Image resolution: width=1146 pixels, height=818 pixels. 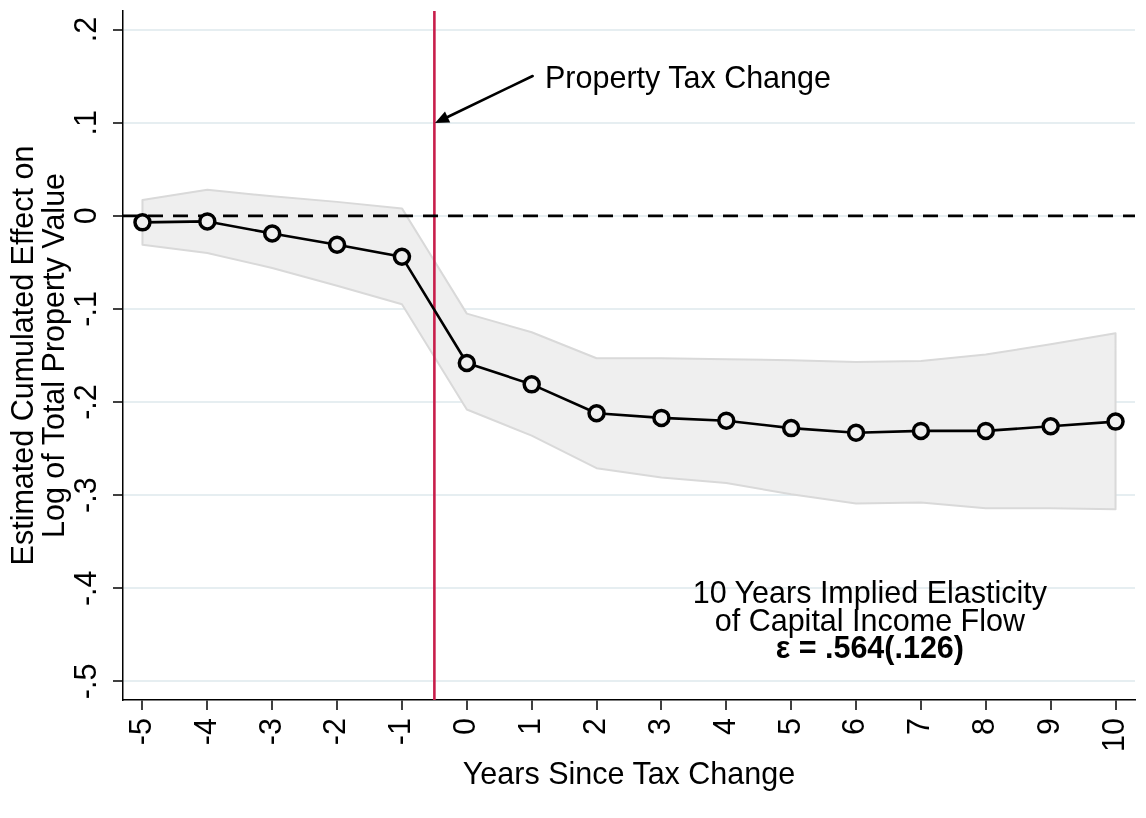 I want to click on x-tick-label: -1, so click(x=399, y=732).